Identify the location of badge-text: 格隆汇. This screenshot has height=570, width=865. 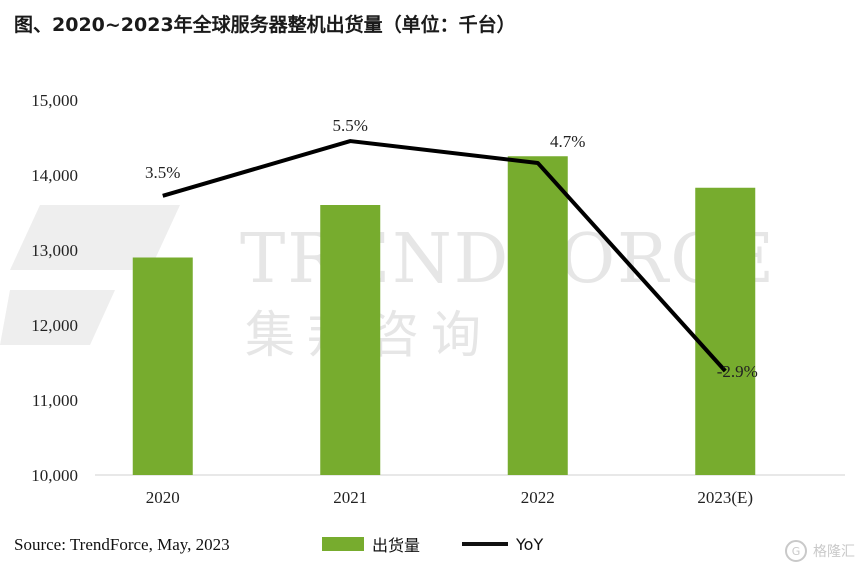
(834, 552).